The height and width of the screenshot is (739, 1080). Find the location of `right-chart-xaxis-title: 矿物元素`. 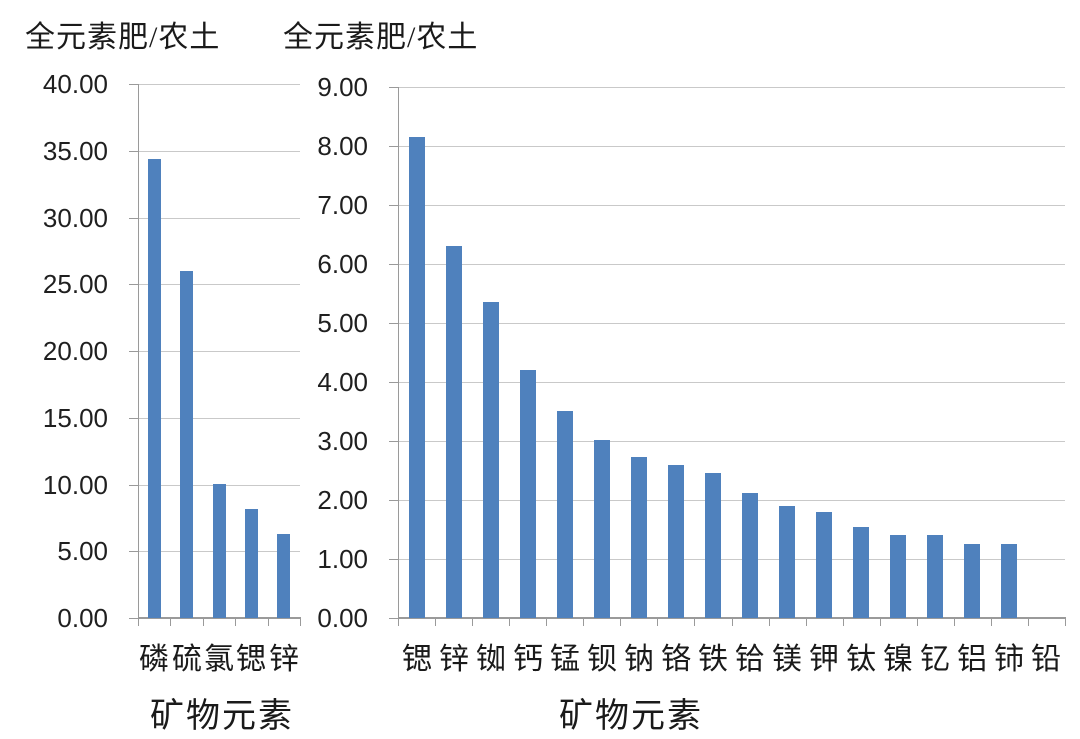

right-chart-xaxis-title: 矿物元素 is located at coordinates (631, 716).